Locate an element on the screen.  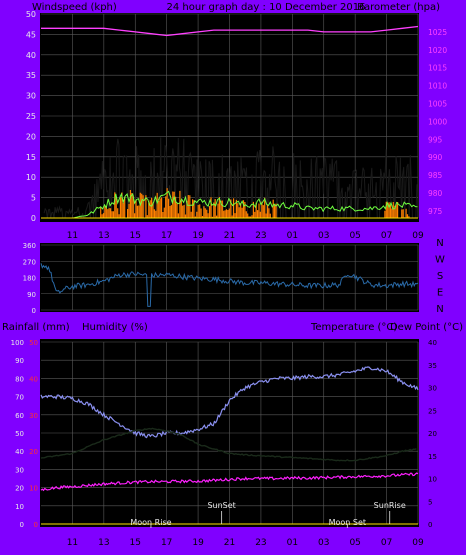
direction-tick-label: 270 is located at coordinates (29, 262).